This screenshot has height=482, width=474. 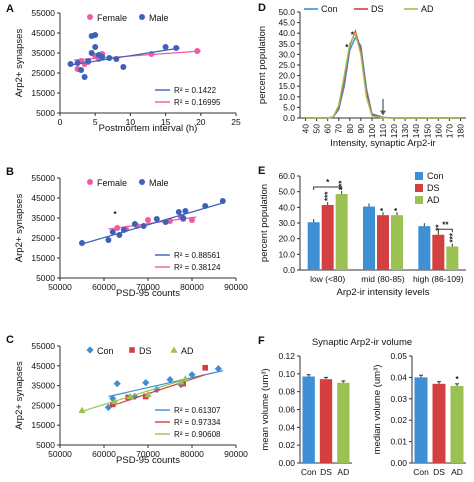 I want to click on legend: Female Male, so click(x=128, y=18).